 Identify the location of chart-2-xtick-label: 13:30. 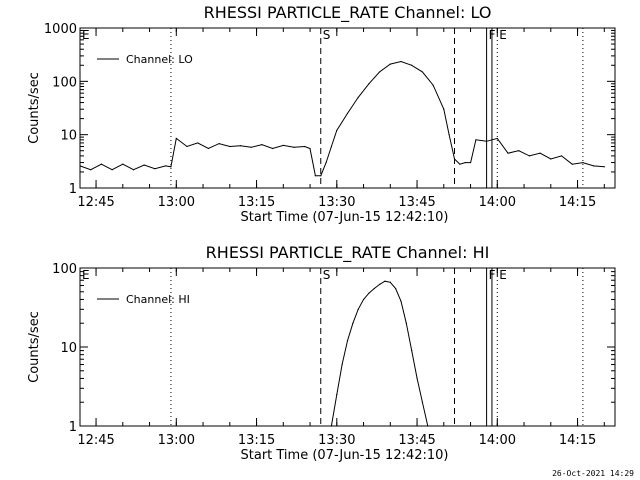
(336, 440).